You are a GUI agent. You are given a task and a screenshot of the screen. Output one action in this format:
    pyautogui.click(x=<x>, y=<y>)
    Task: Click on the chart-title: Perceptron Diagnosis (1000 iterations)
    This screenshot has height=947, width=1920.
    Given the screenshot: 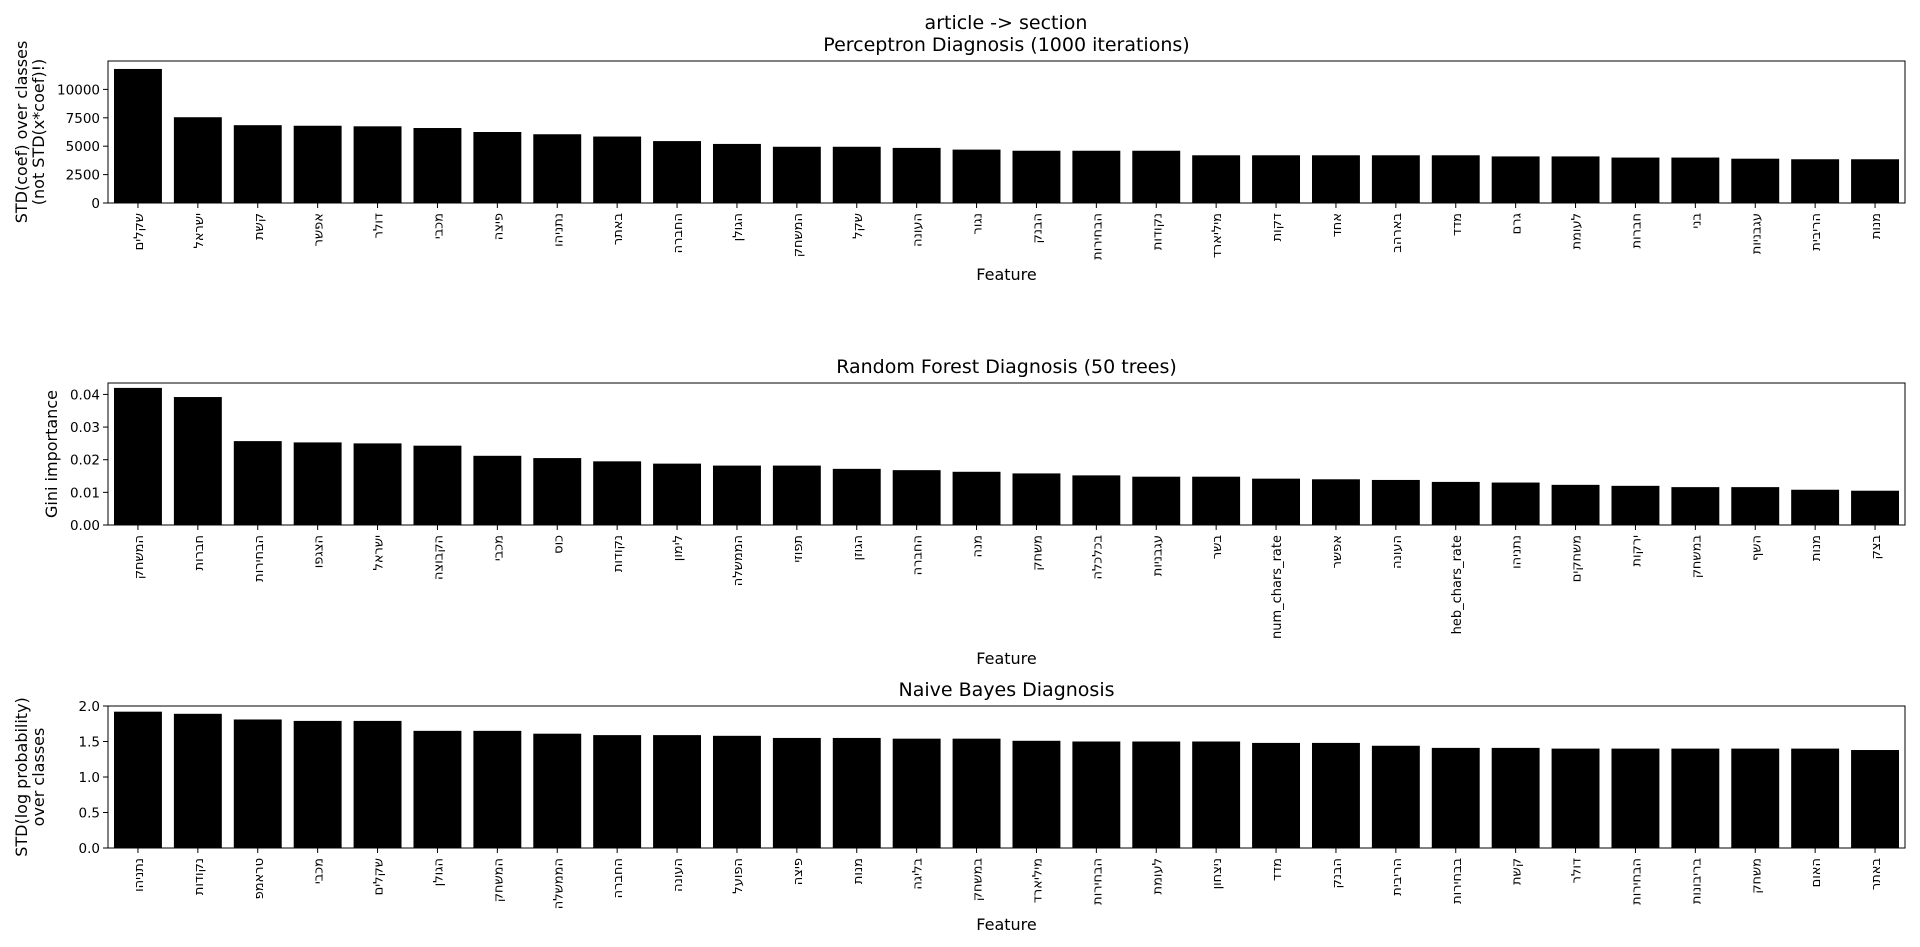 What is the action you would take?
    pyautogui.click(x=1006, y=45)
    